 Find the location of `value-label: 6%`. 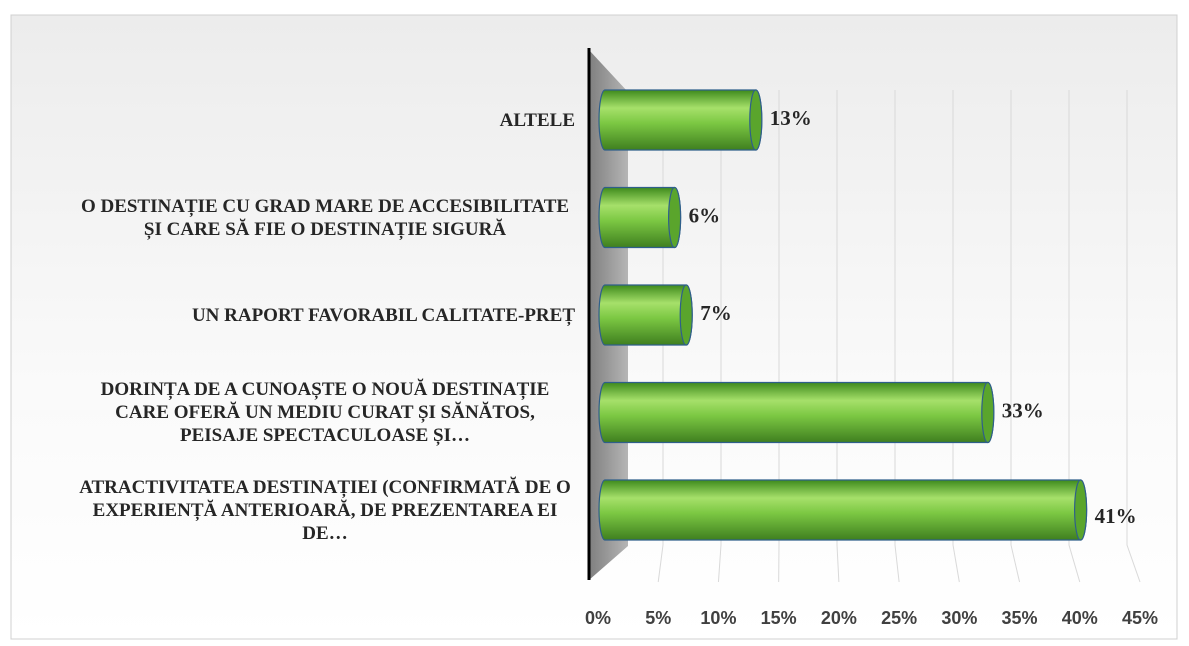

value-label: 6% is located at coordinates (705, 215).